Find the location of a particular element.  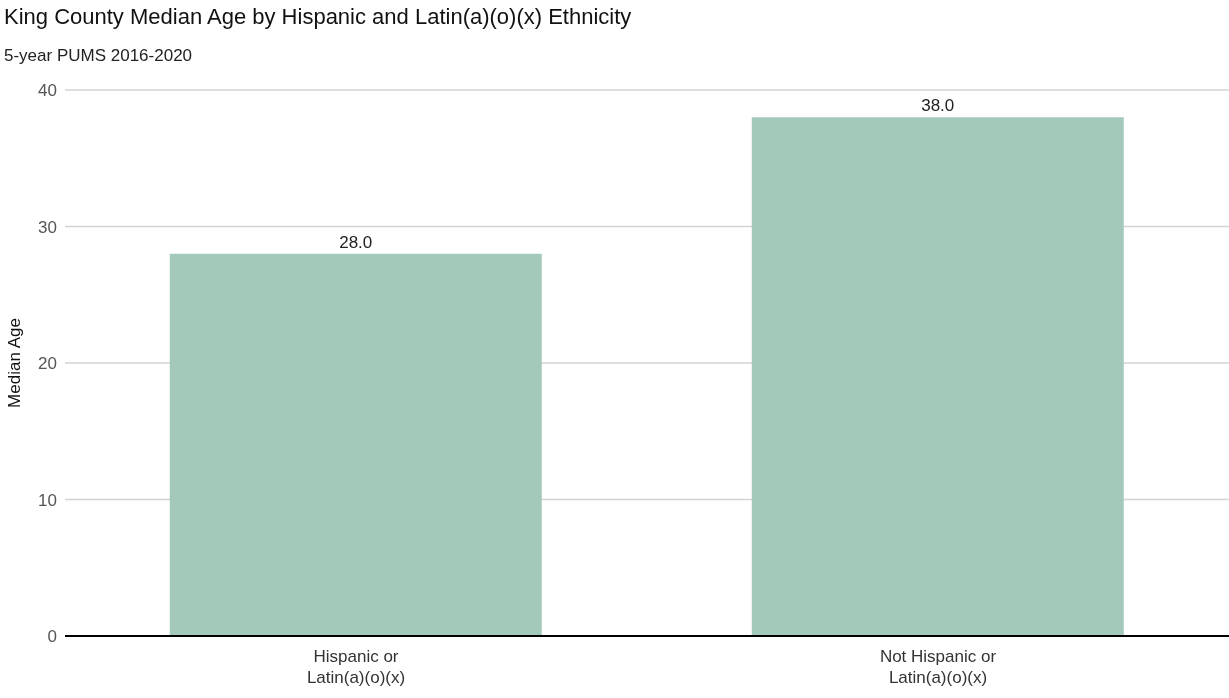

chart-title: King County Median Age by Hispanic and Latin(a)(o)(x) Ethnicity is located at coordinates (318, 17).